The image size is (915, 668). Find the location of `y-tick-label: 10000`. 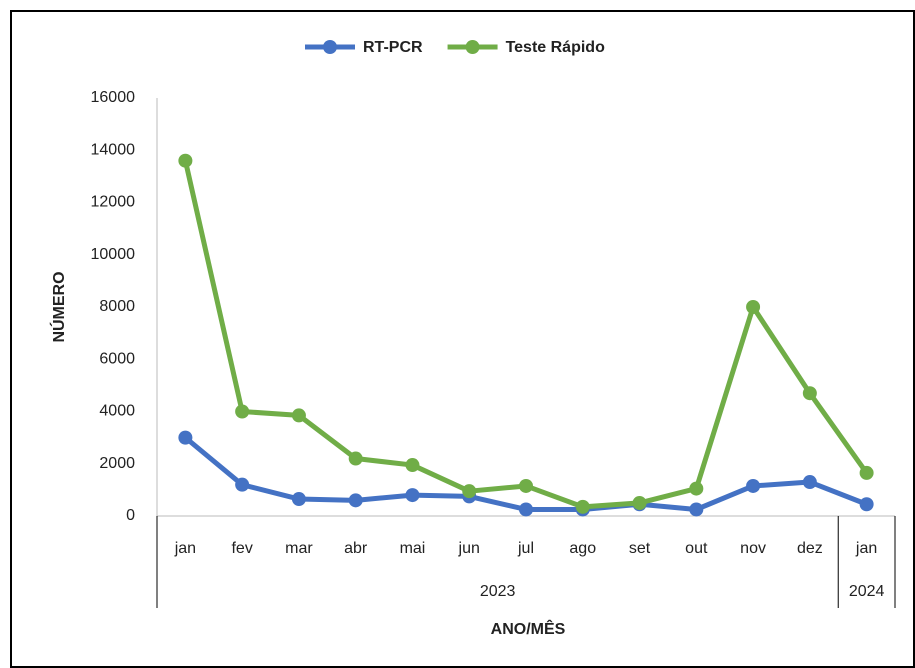

y-tick-label: 10000 is located at coordinates (113, 254).